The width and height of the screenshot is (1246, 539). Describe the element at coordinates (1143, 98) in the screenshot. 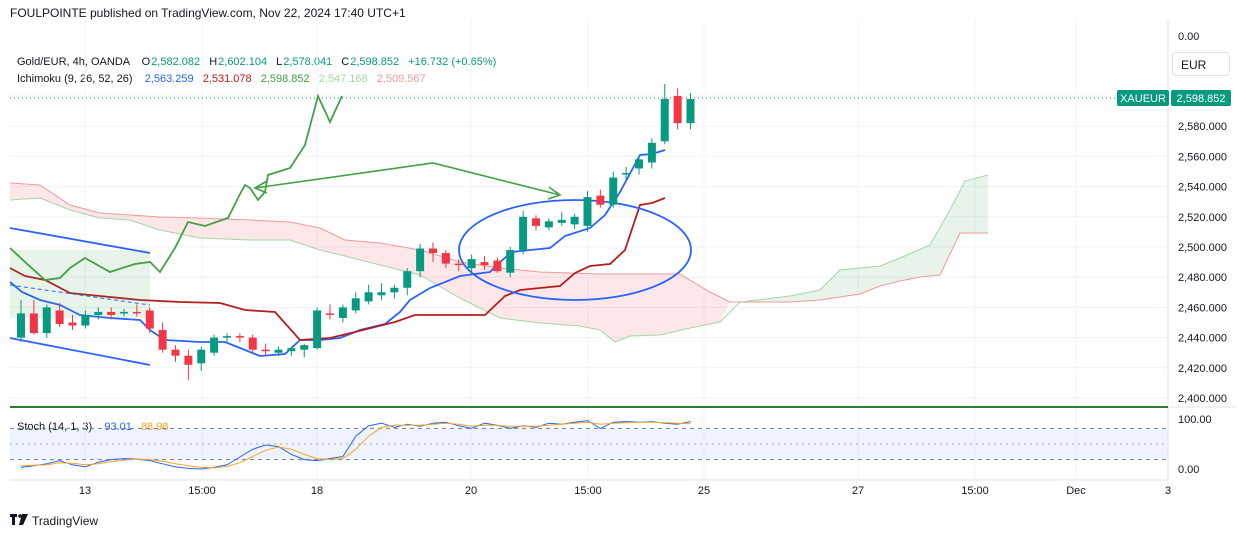

I see `price-badge-symbol-bg` at that location.